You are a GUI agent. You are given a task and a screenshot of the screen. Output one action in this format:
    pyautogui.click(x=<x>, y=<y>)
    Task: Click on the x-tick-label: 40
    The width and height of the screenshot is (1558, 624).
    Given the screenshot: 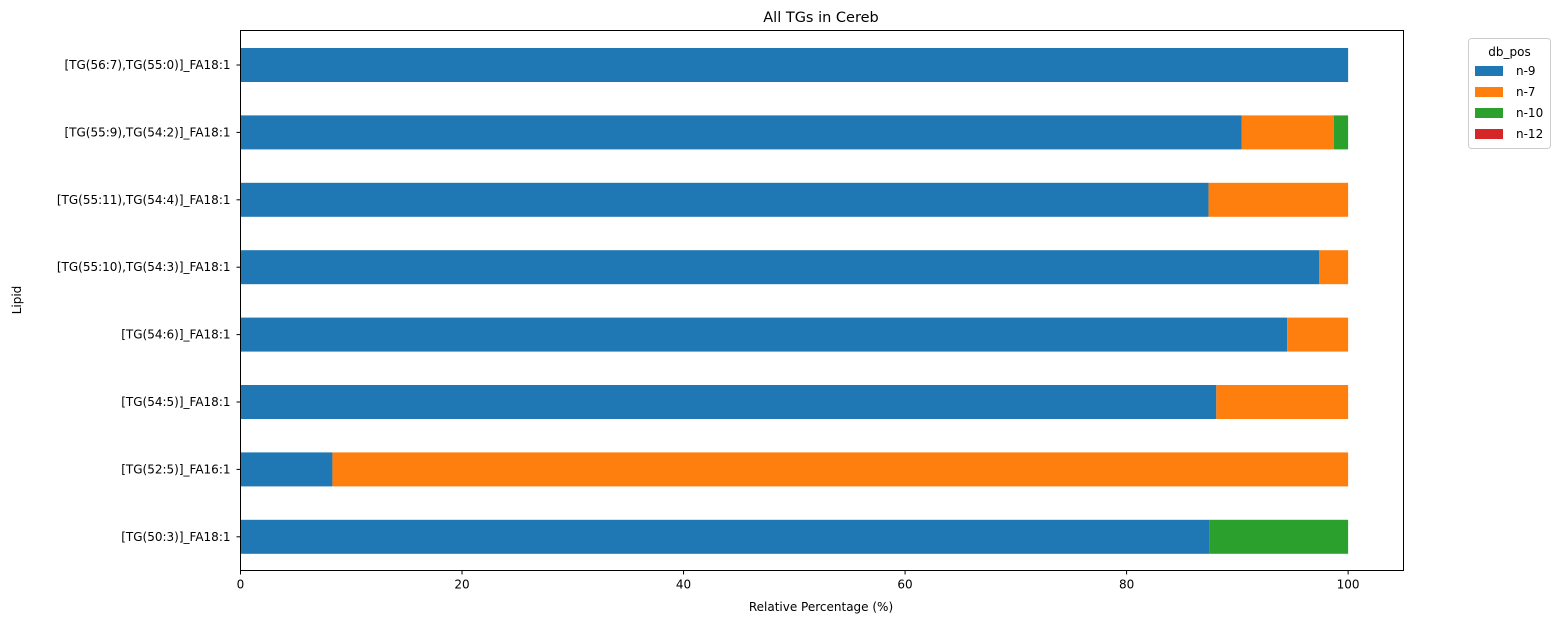 What is the action you would take?
    pyautogui.click(x=683, y=585)
    